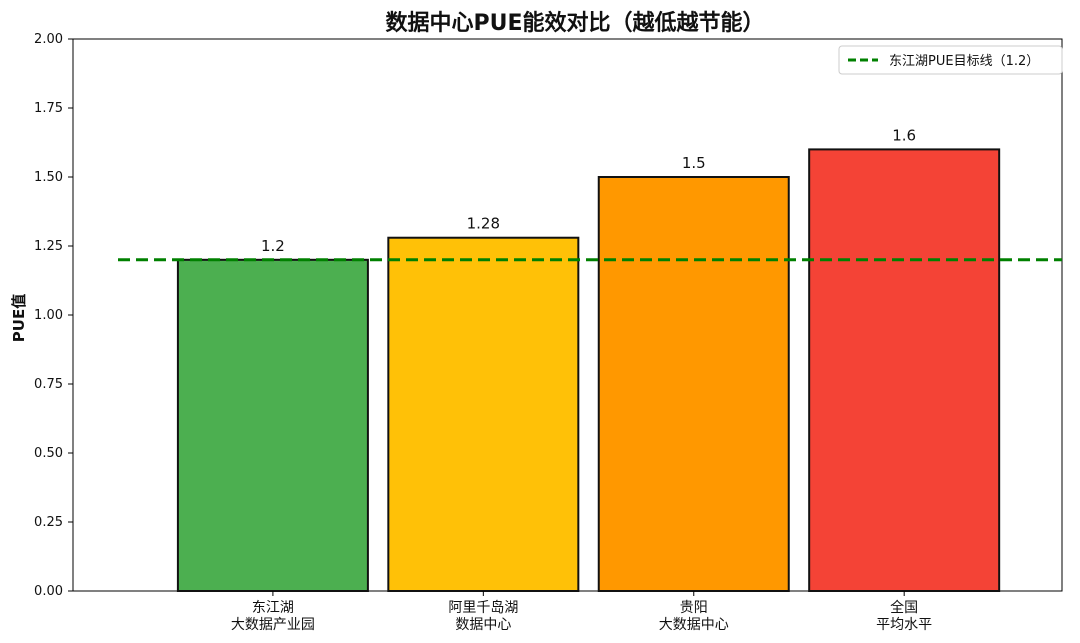 This screenshot has width=1080, height=643. Describe the element at coordinates (483, 608) in the screenshot. I see `x-tick-label-2-line-1: 阿里千岛湖` at that location.